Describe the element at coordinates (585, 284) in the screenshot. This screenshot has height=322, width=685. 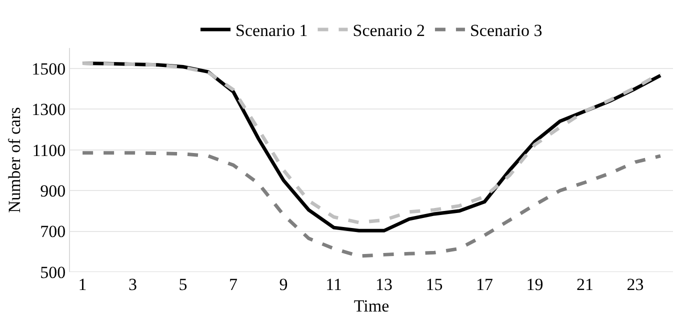
I see `x-tick-label: 21` at that location.